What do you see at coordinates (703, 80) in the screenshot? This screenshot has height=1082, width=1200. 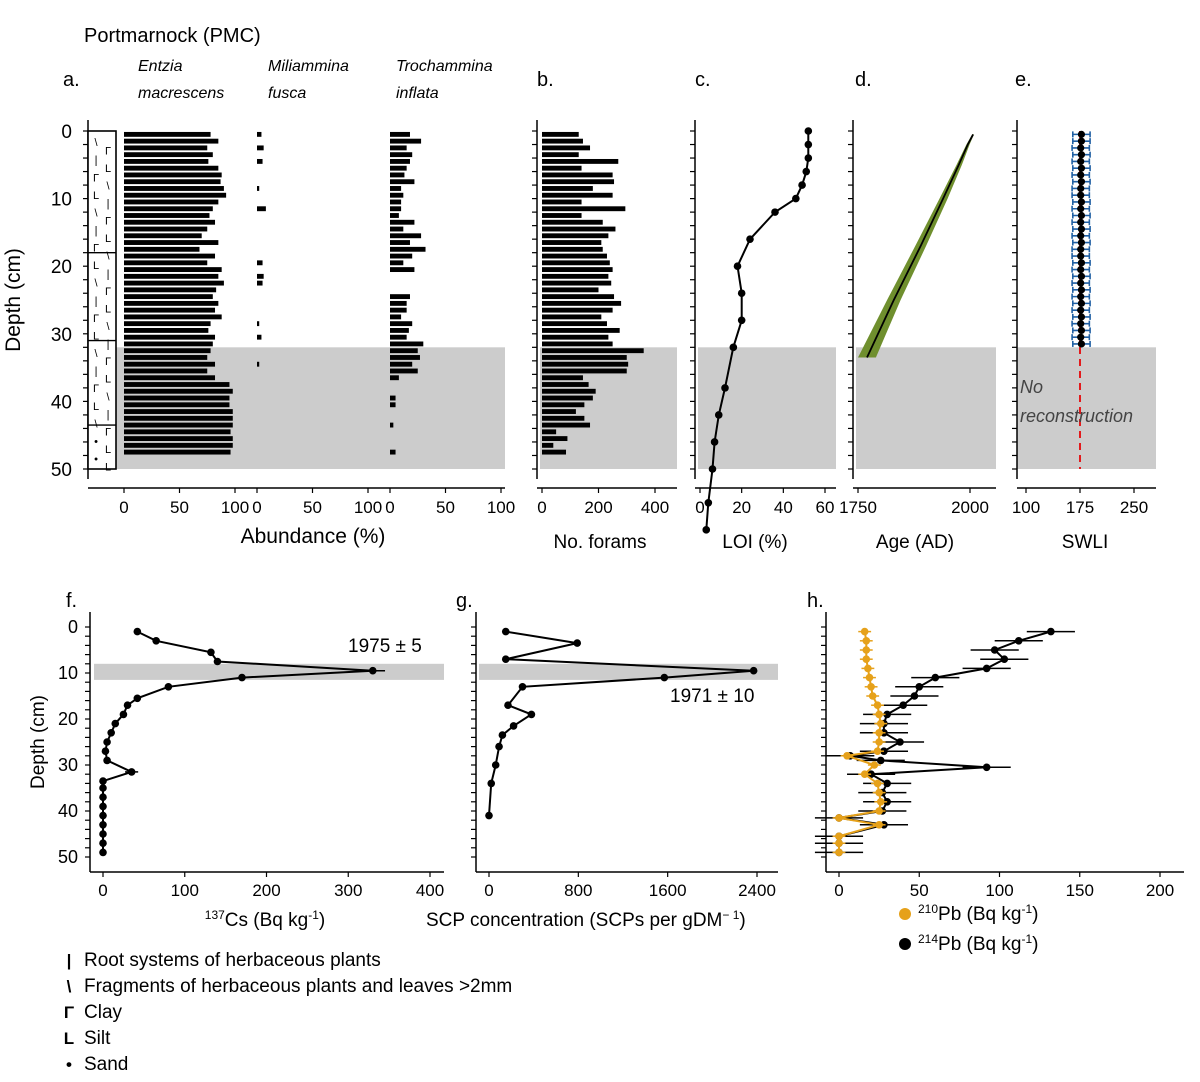 I see `panel-label: c.` at bounding box center [703, 80].